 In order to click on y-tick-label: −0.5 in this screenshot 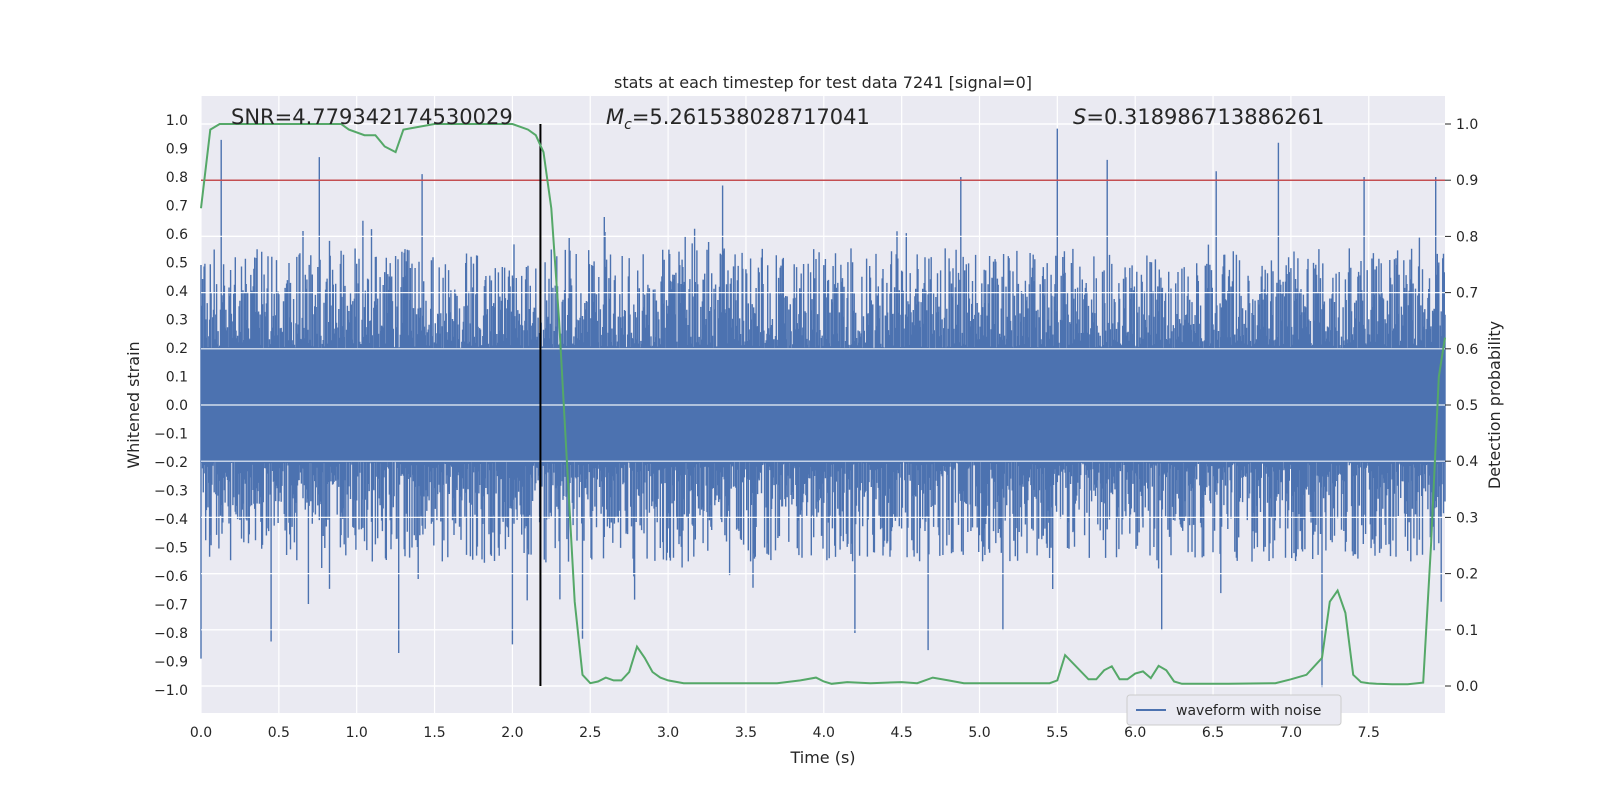, I will do `click(171, 549)`.